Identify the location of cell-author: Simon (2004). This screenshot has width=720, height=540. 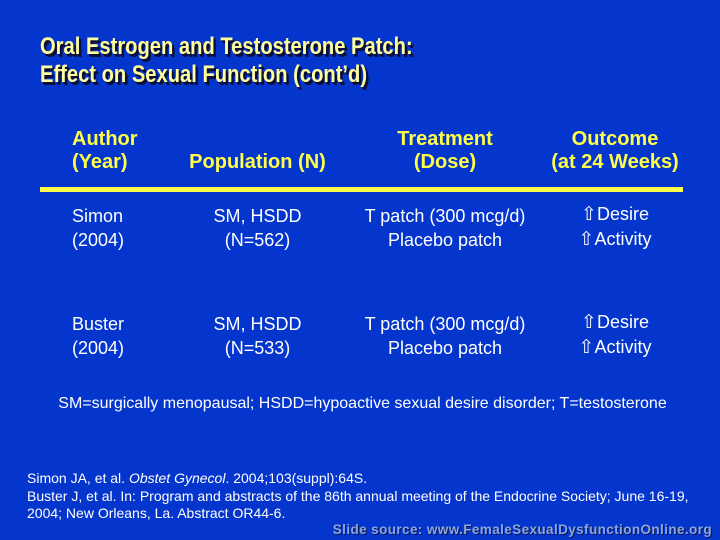
(98, 228).